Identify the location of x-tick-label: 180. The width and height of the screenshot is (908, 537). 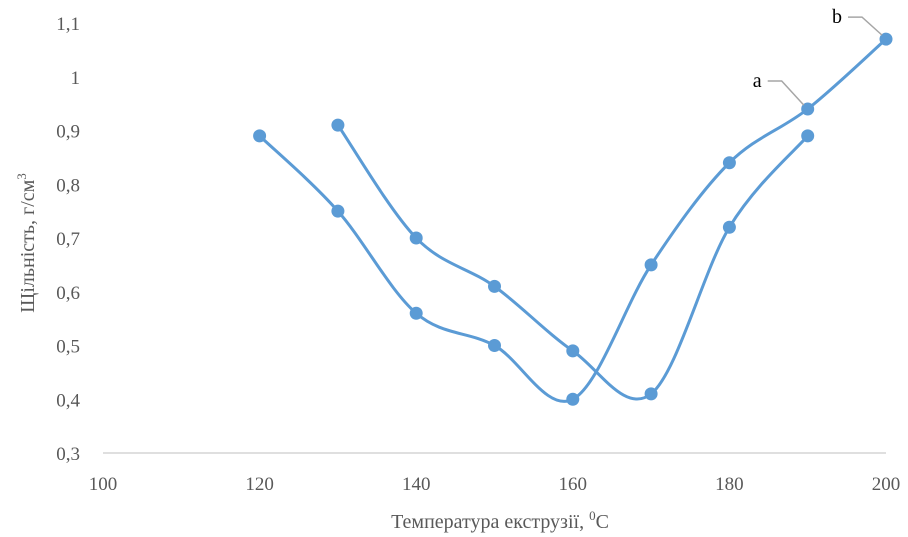
(729, 484).